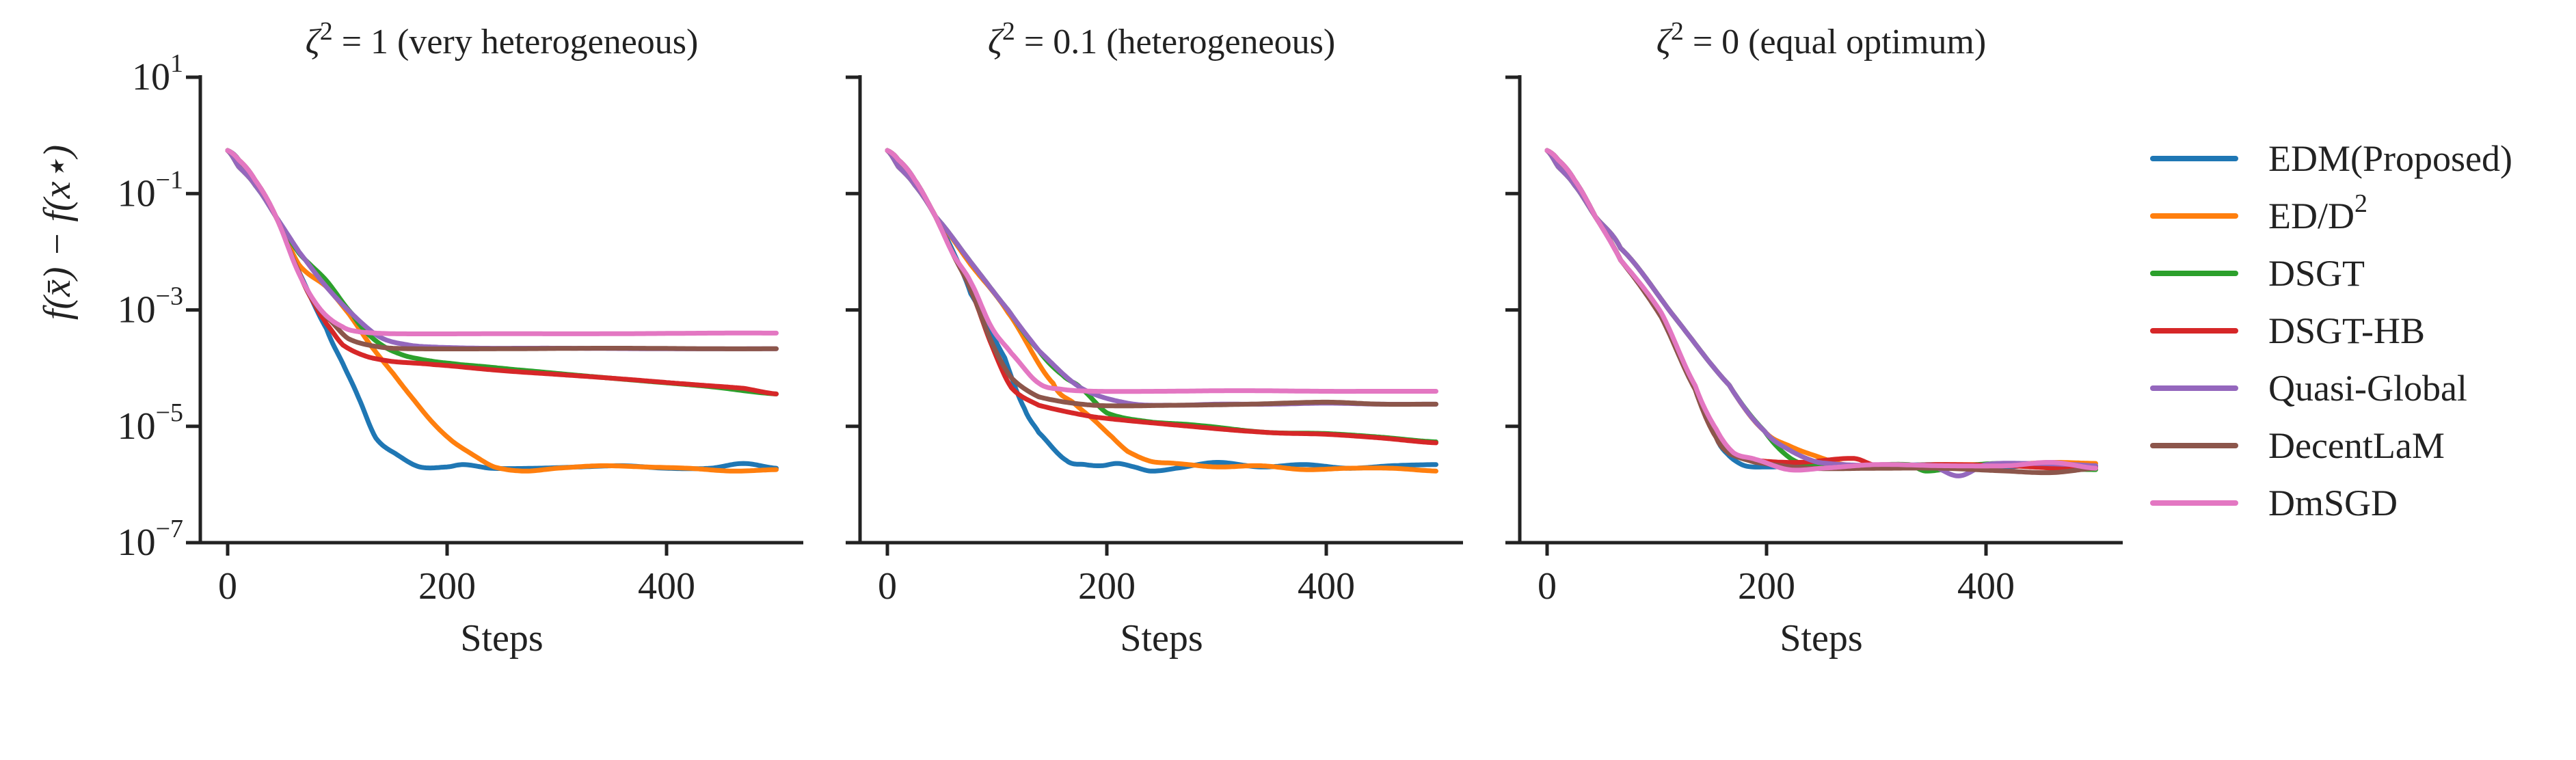 This screenshot has width=2576, height=760. I want to click on y-tick-exponent: −3, so click(169, 296).